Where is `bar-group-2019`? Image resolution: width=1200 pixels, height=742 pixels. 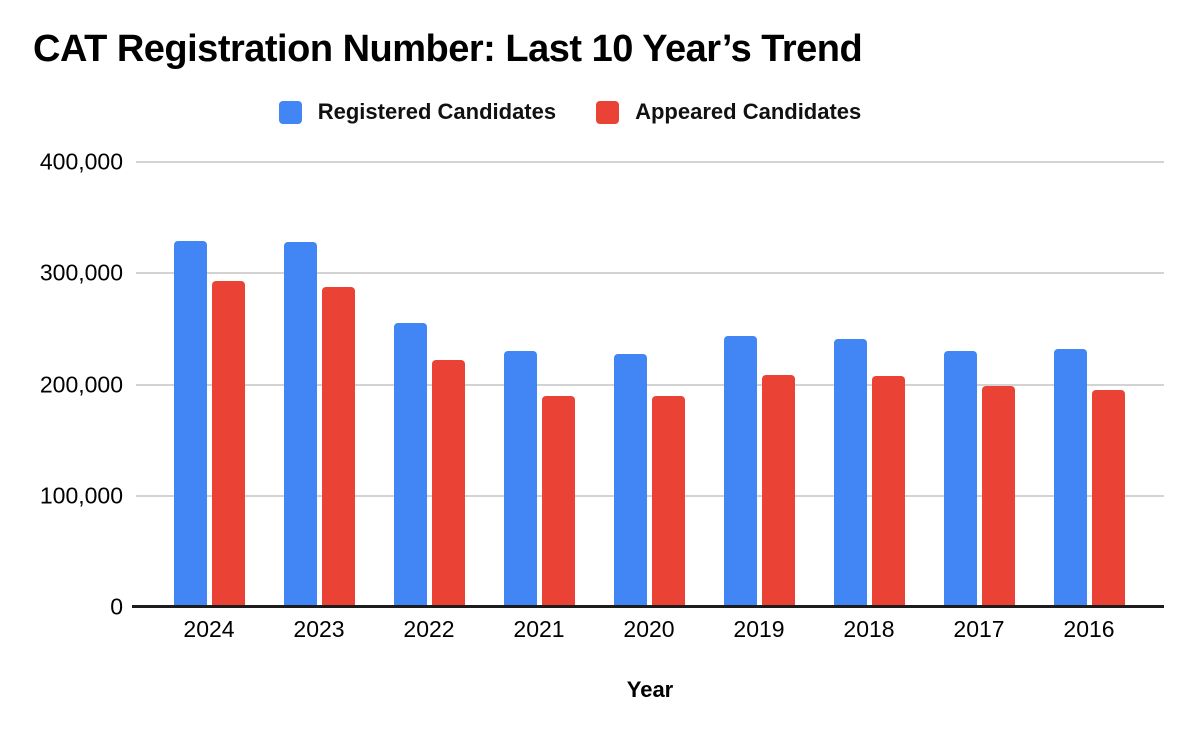 bar-group-2019 is located at coordinates (759, 384).